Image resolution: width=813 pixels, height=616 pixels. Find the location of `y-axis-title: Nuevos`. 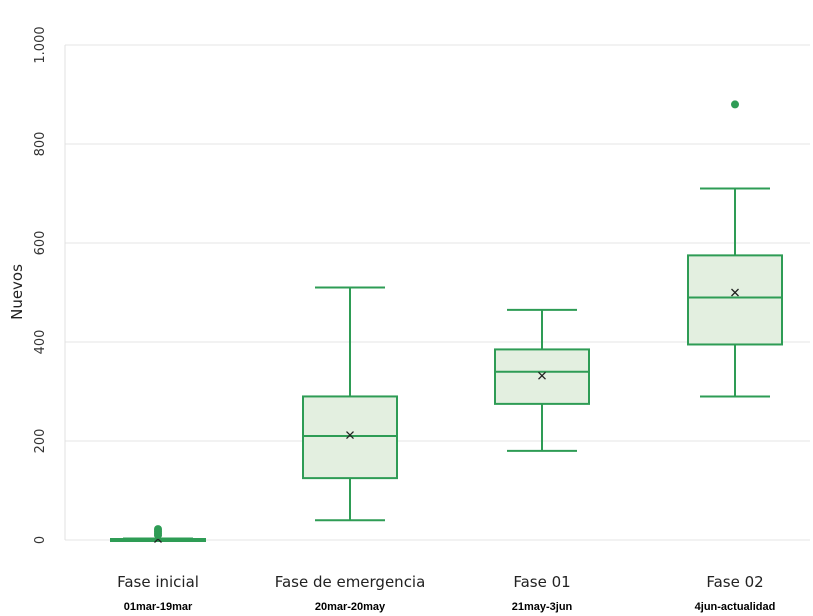

y-axis-title: Nuevos is located at coordinates (17, 292).